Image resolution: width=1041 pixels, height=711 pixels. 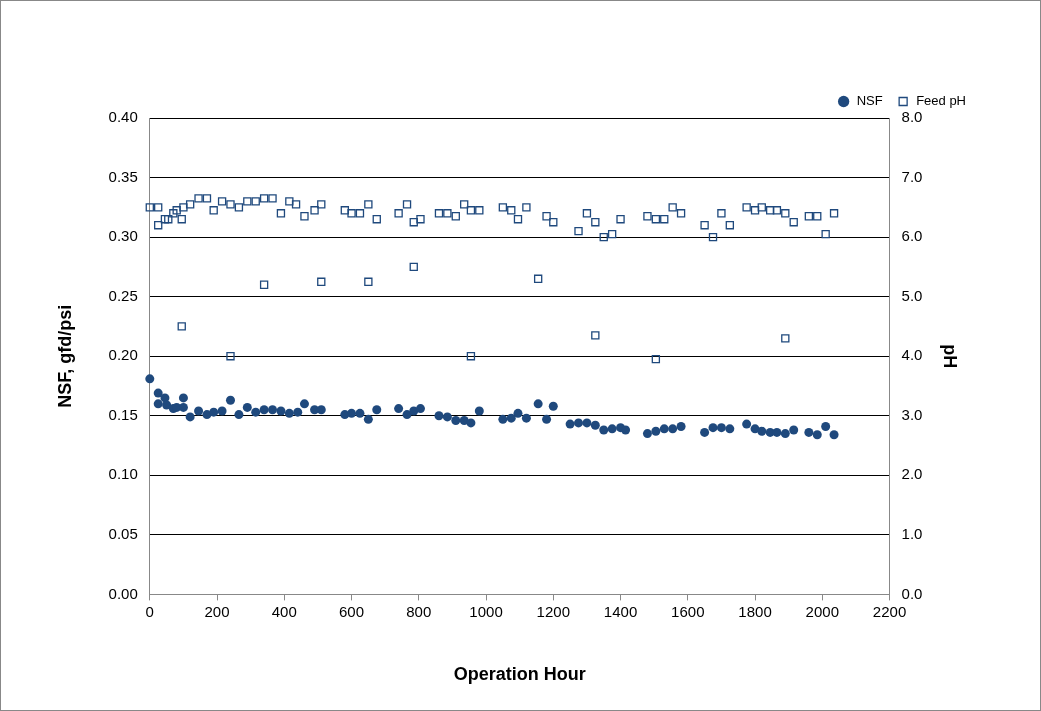 I want to click on y2-tick-label: 0.0, so click(x=912, y=593).